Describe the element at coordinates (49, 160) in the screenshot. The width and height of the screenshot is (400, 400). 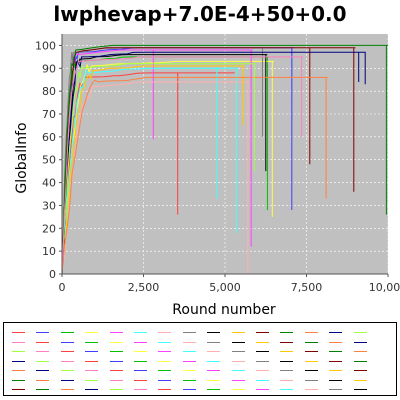
I see `y-tick-label: 50` at that location.